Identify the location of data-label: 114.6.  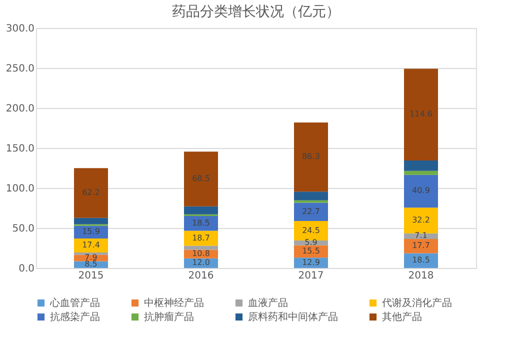
(421, 114).